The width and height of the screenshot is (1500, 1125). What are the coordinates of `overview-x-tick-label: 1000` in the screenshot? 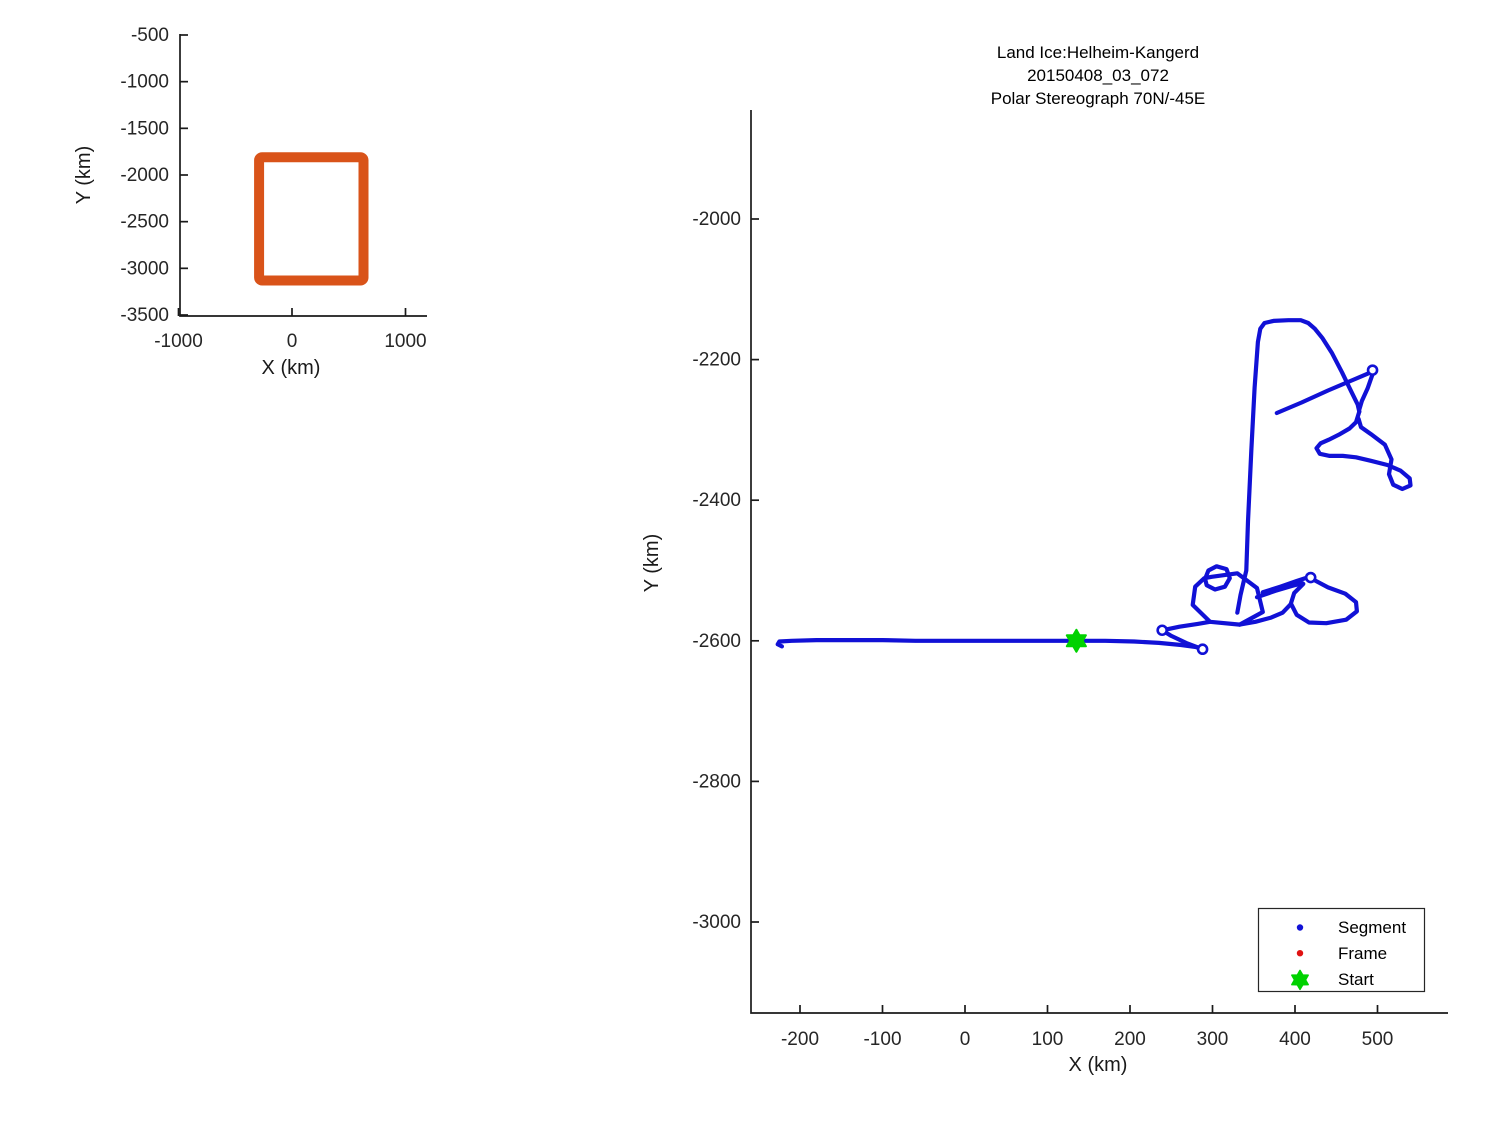 It's located at (405, 341).